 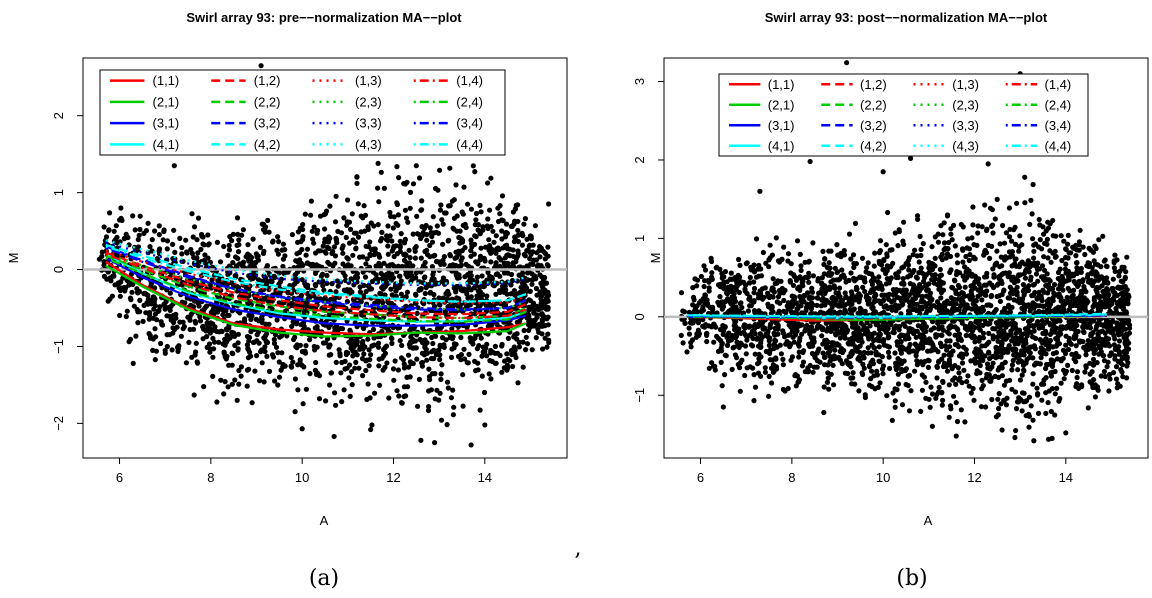 What do you see at coordinates (302, 112) in the screenshot?
I see `legend-box` at bounding box center [302, 112].